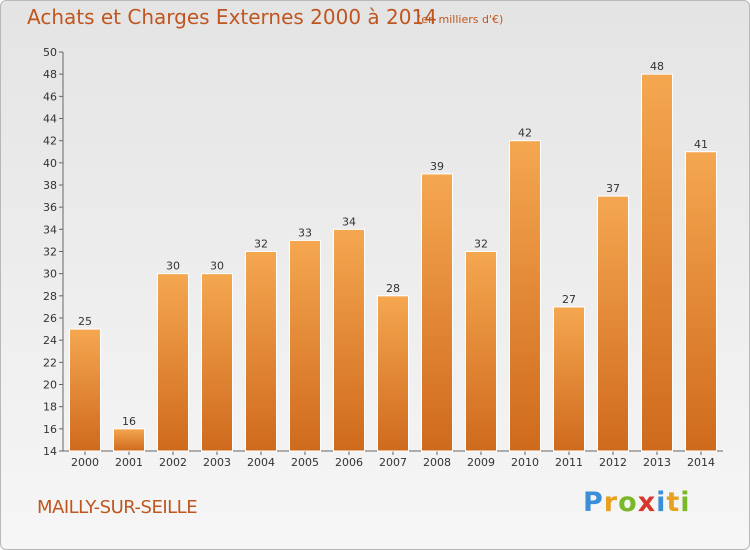 The height and width of the screenshot is (550, 750). I want to click on y-tick-label: 26, so click(50, 318).